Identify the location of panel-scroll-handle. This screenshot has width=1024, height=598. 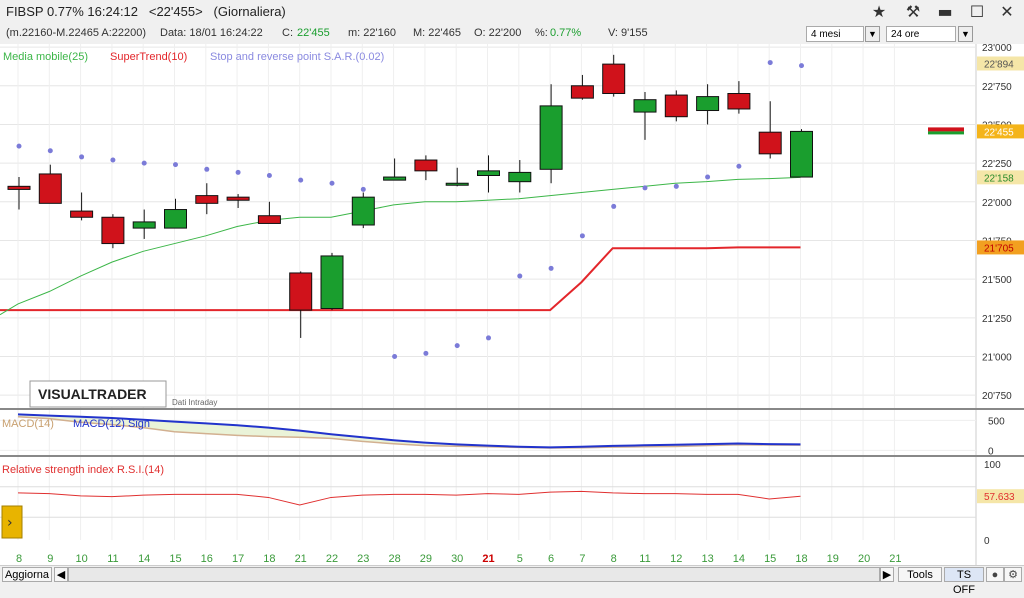
(12, 522).